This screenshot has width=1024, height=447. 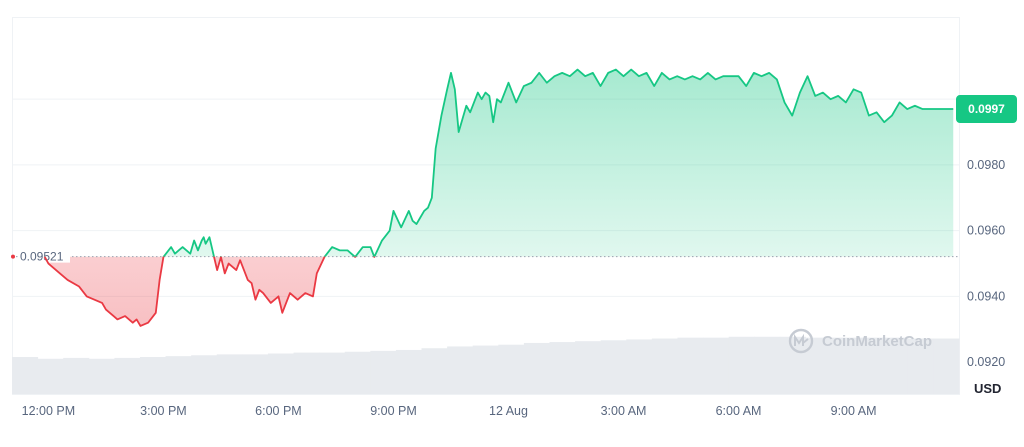 I want to click on current-price-tag-bg, so click(x=986, y=109).